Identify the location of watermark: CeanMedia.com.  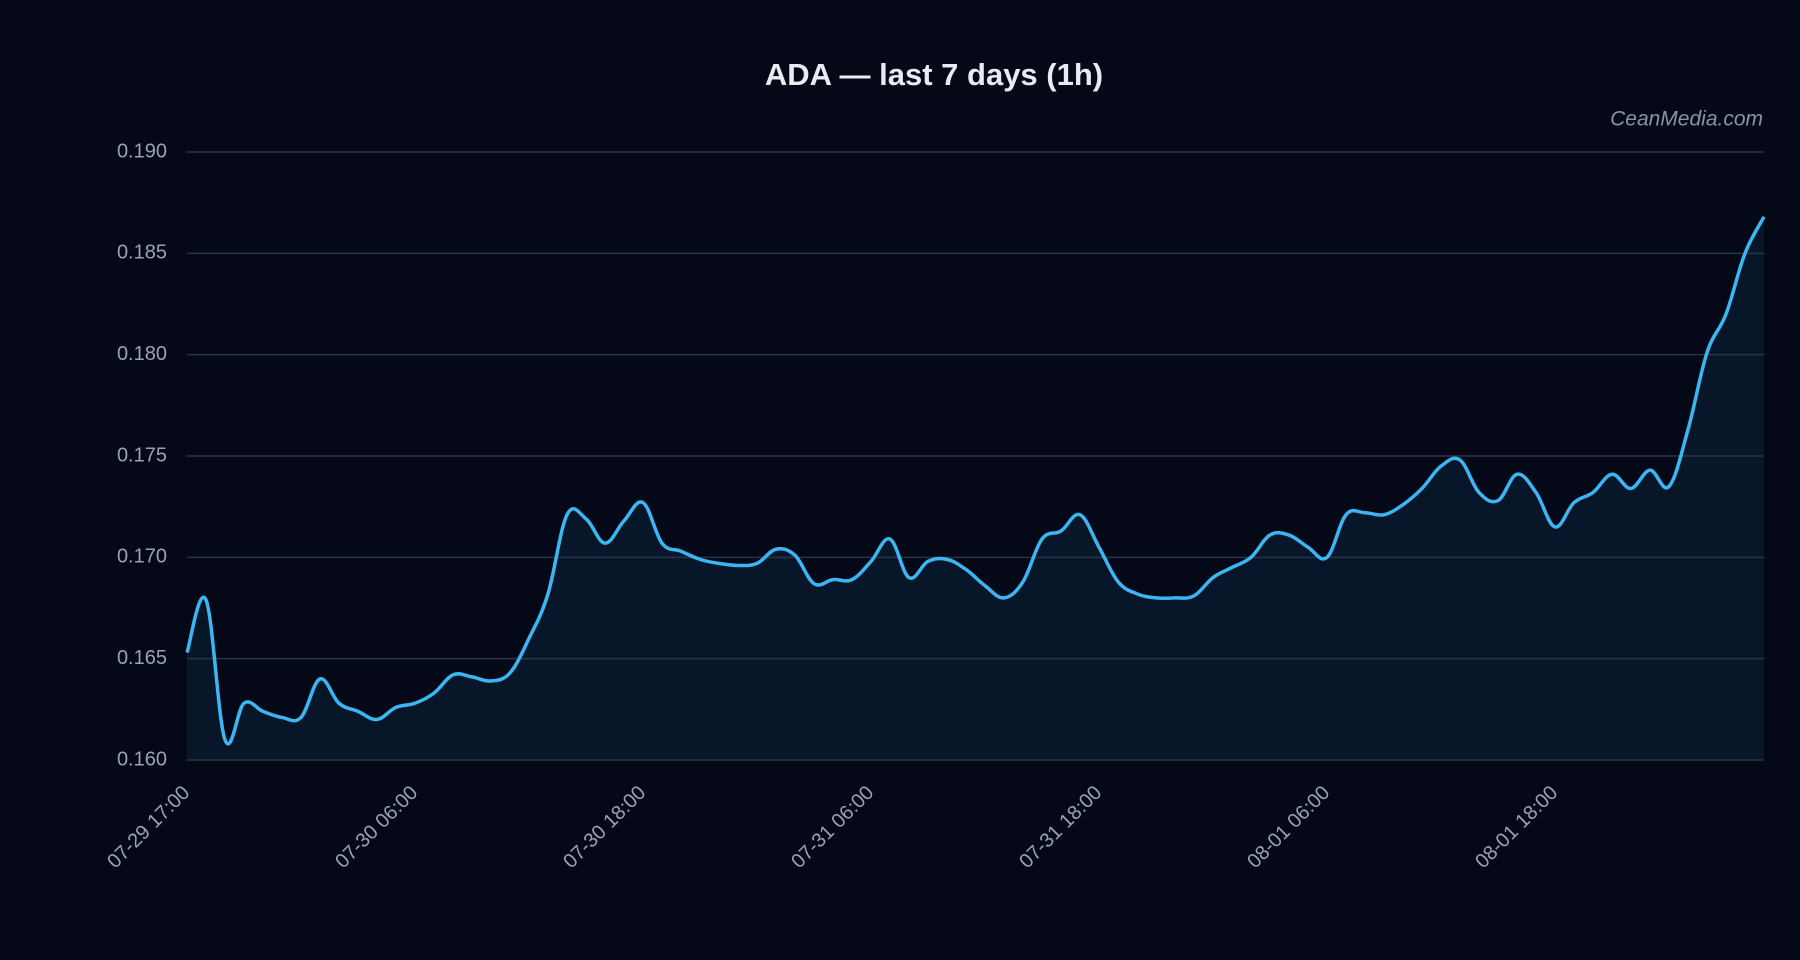
(1686, 119).